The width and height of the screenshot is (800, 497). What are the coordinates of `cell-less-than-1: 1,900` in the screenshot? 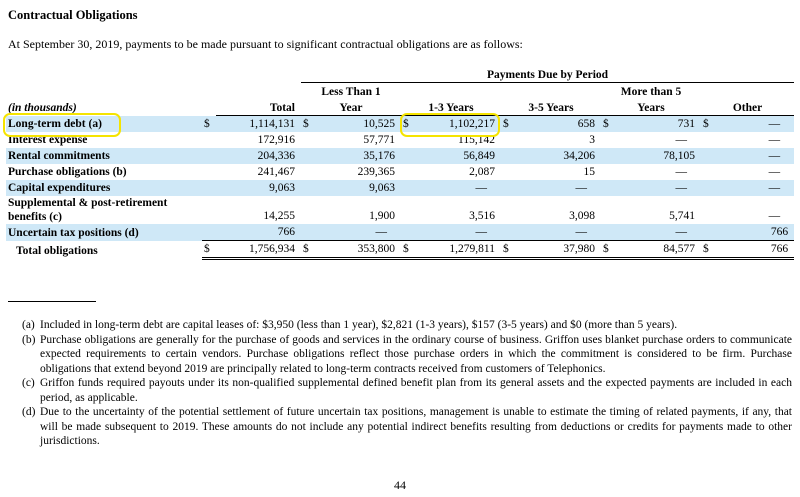 It's located at (382, 216).